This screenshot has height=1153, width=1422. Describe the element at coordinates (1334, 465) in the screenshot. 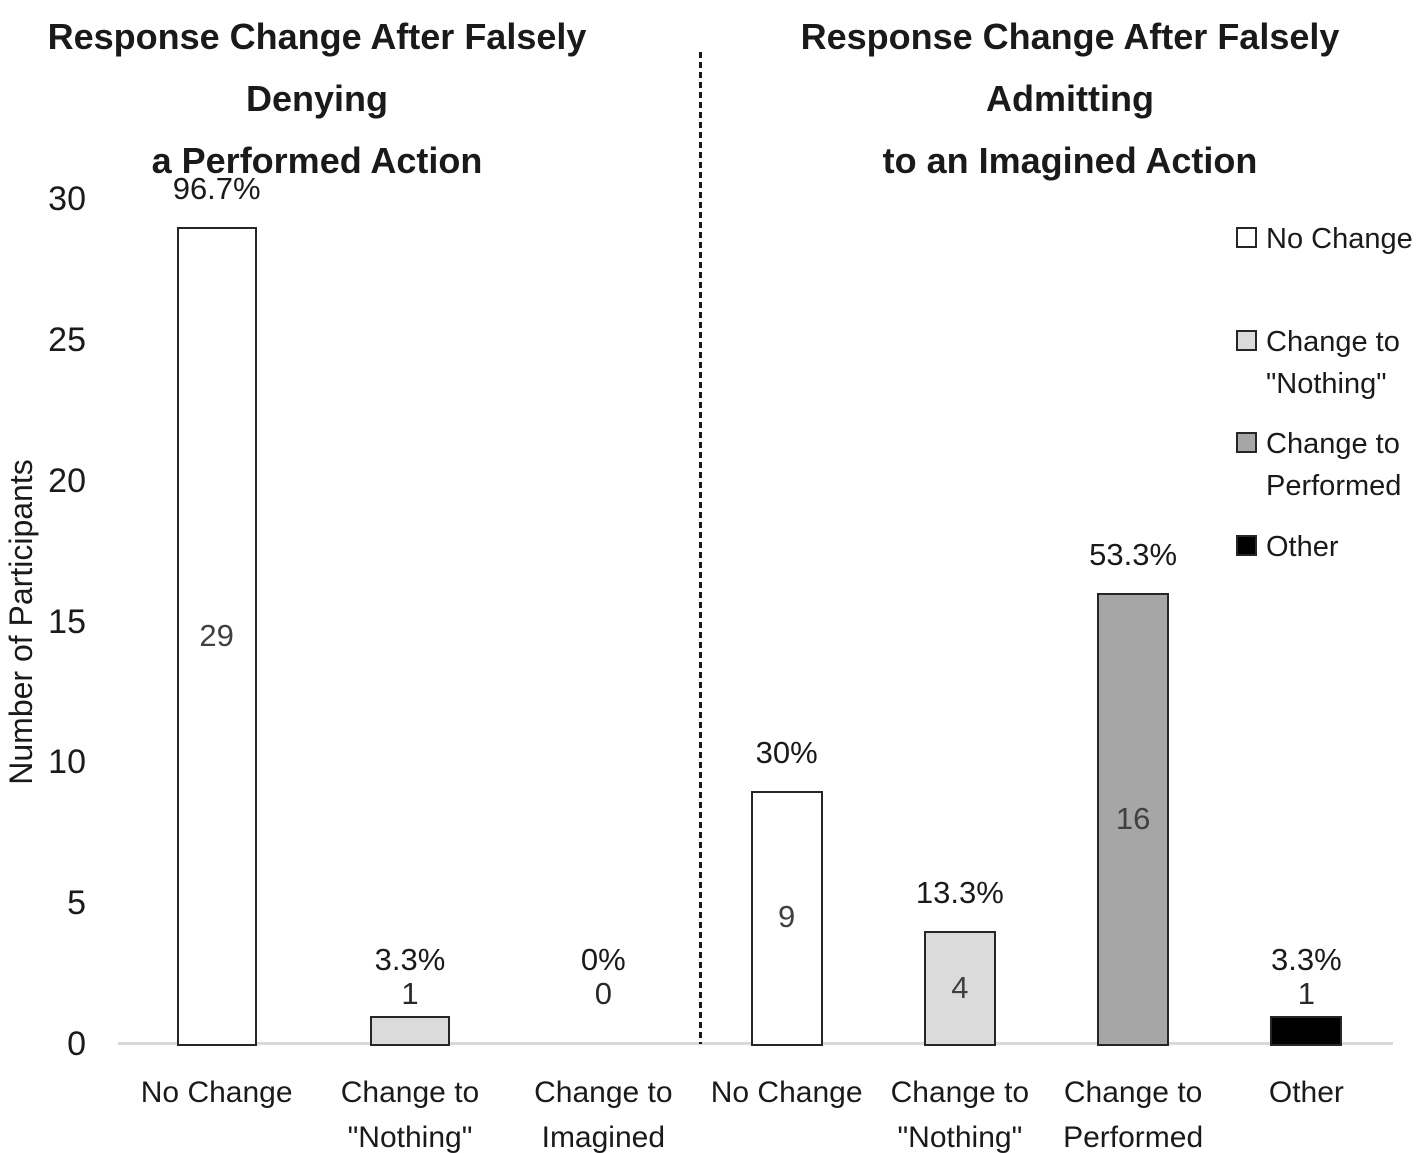

I see `legend-label-change-to-performed: Change to Performed` at that location.